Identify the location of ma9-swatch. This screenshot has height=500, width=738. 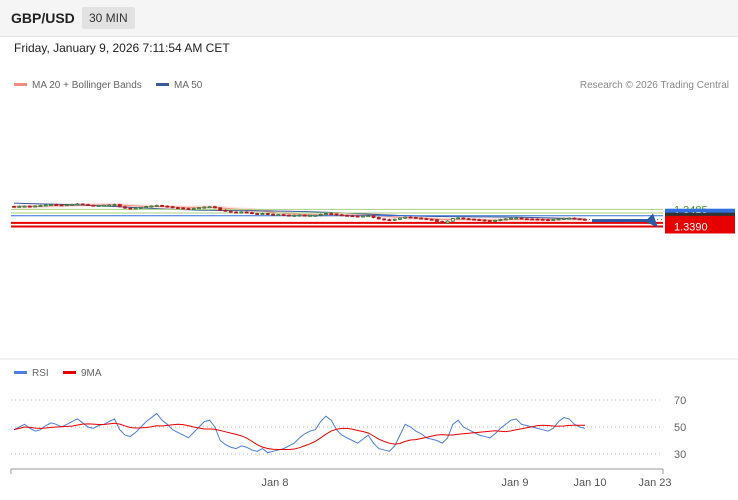
(69, 372).